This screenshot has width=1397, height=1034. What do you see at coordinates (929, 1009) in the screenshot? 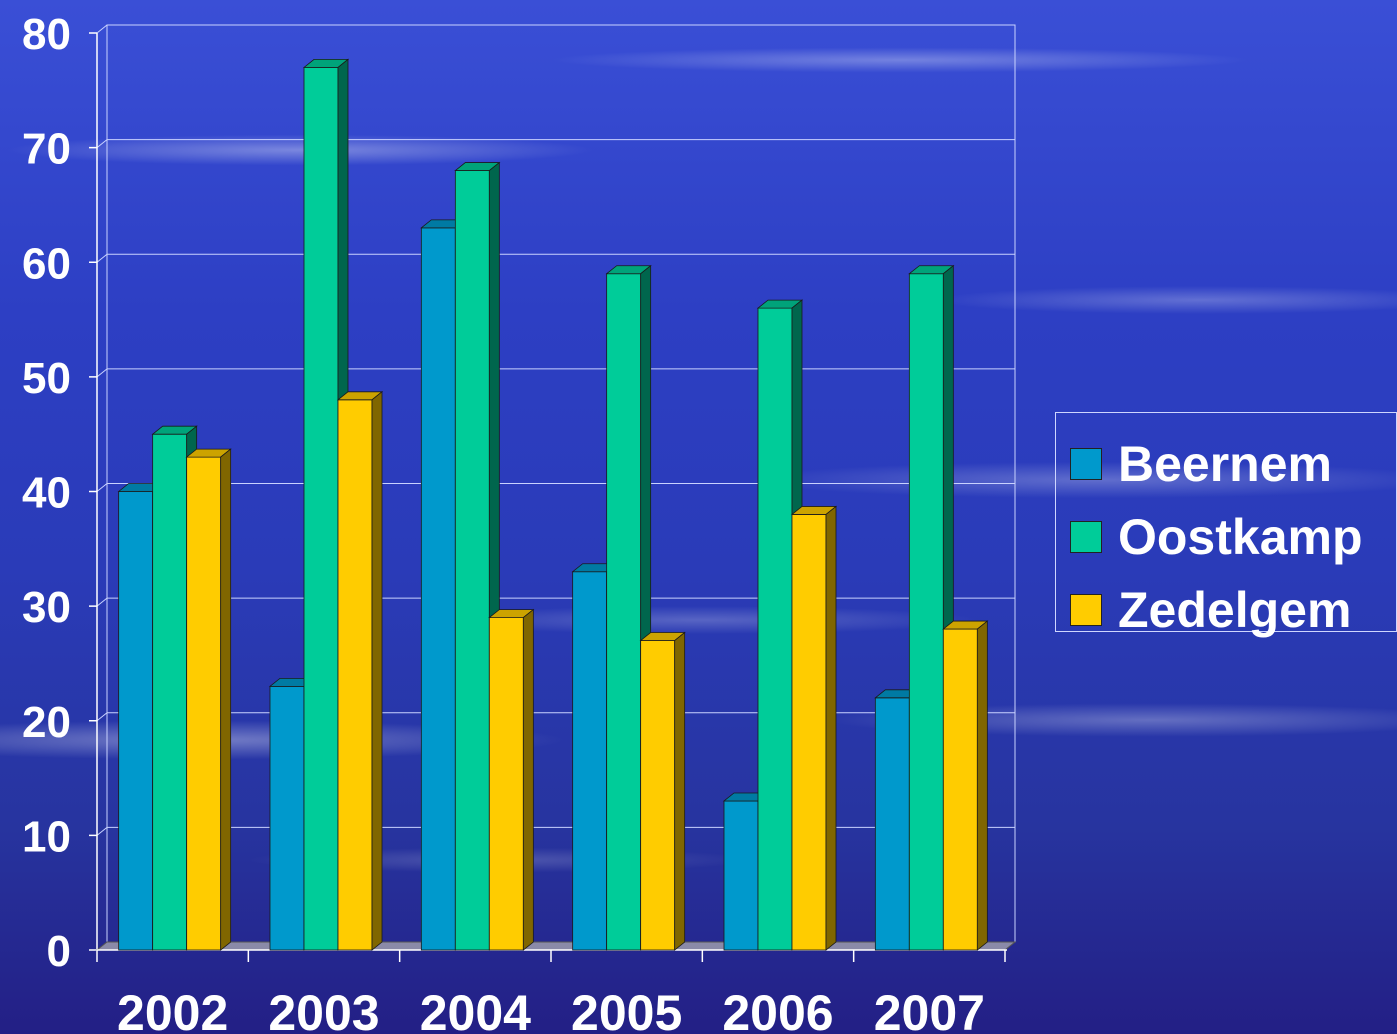
I see `x-tick-label-2007: 2007` at bounding box center [929, 1009].